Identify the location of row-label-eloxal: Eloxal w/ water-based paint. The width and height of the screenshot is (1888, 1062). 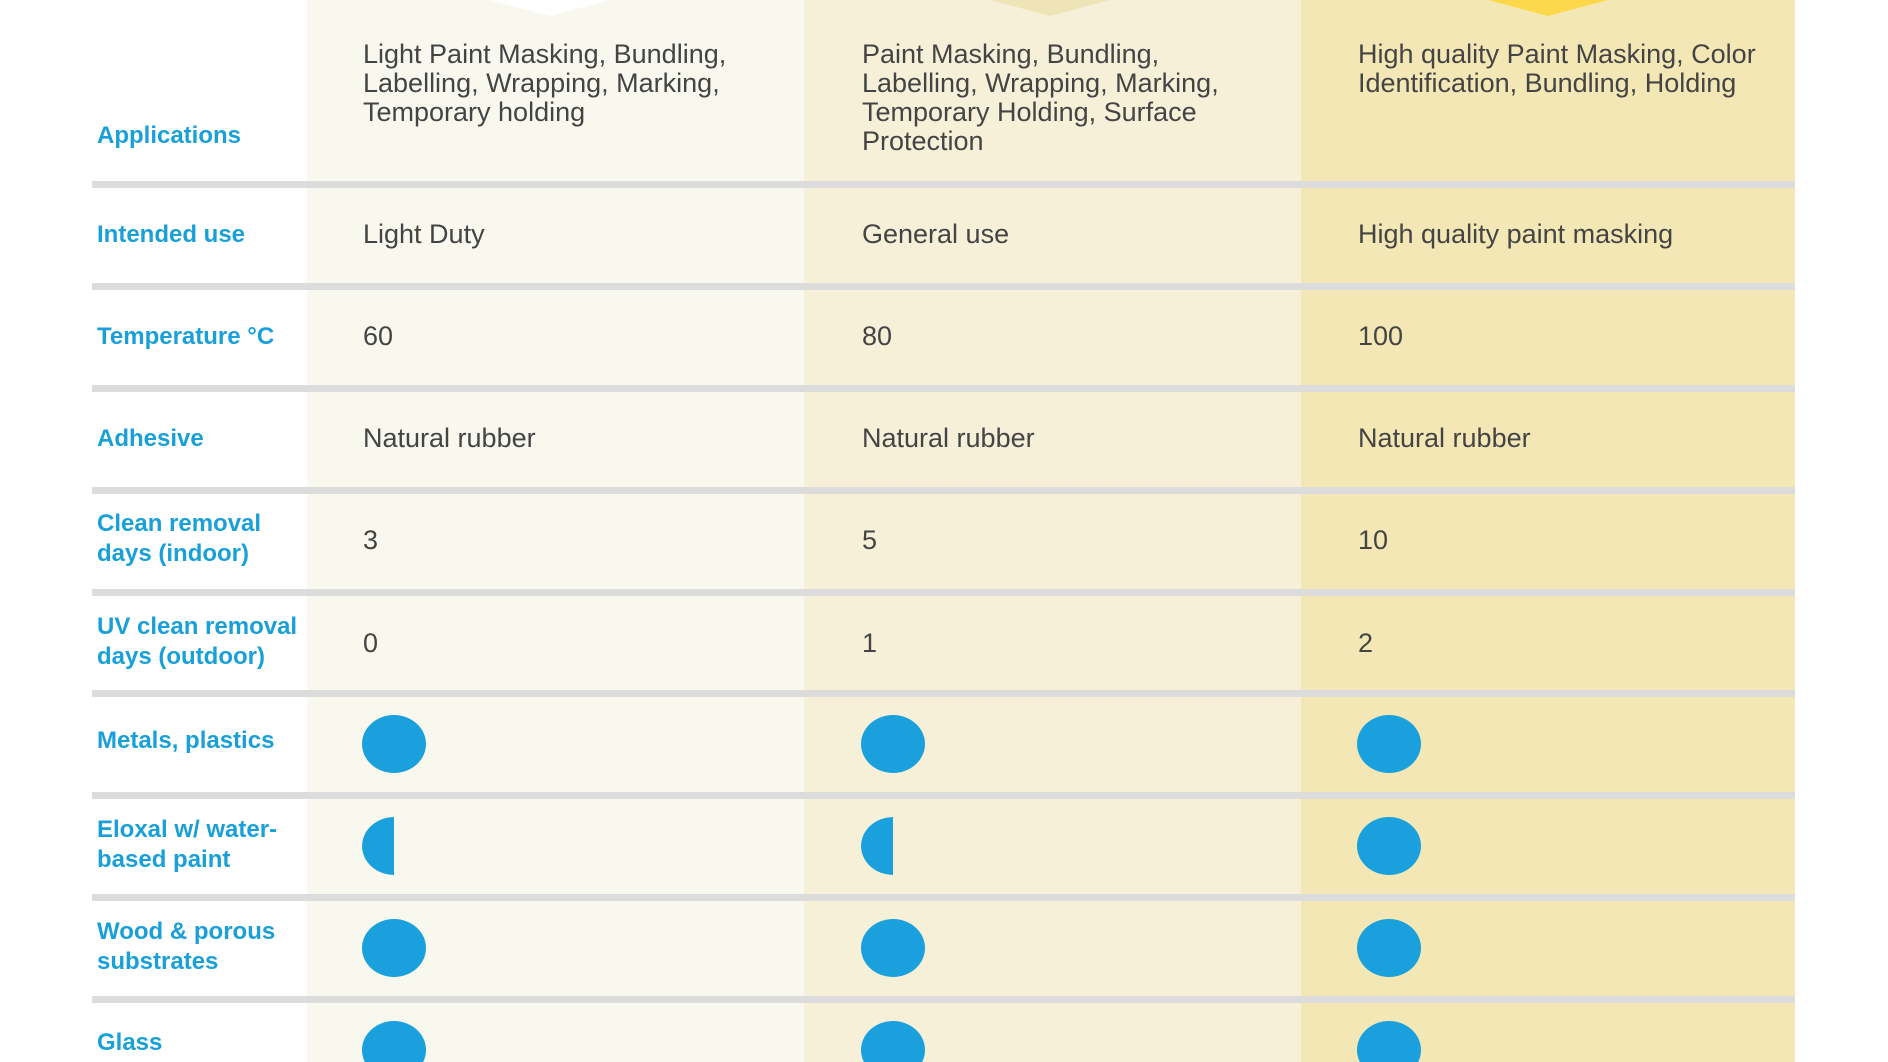
(187, 844).